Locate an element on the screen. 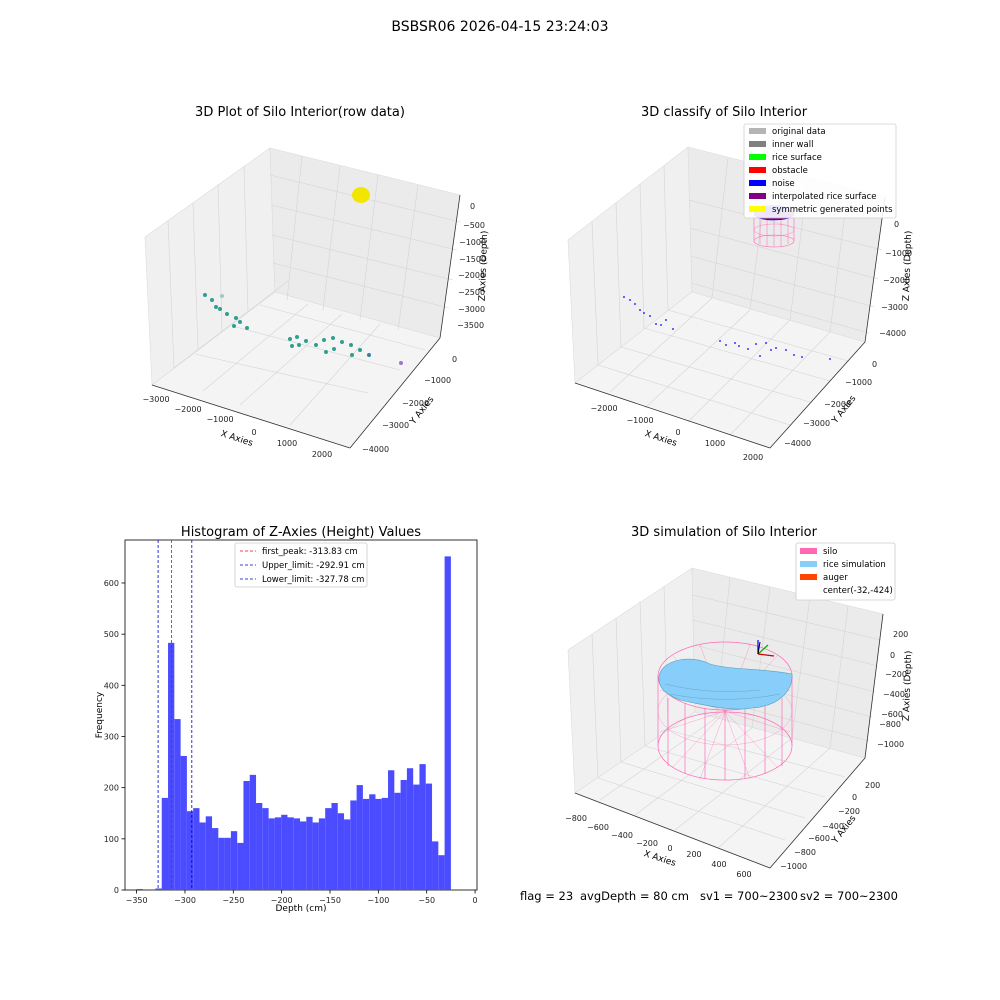  footer-avg-depth: avgDepth = 80 cm is located at coordinates (634, 896).